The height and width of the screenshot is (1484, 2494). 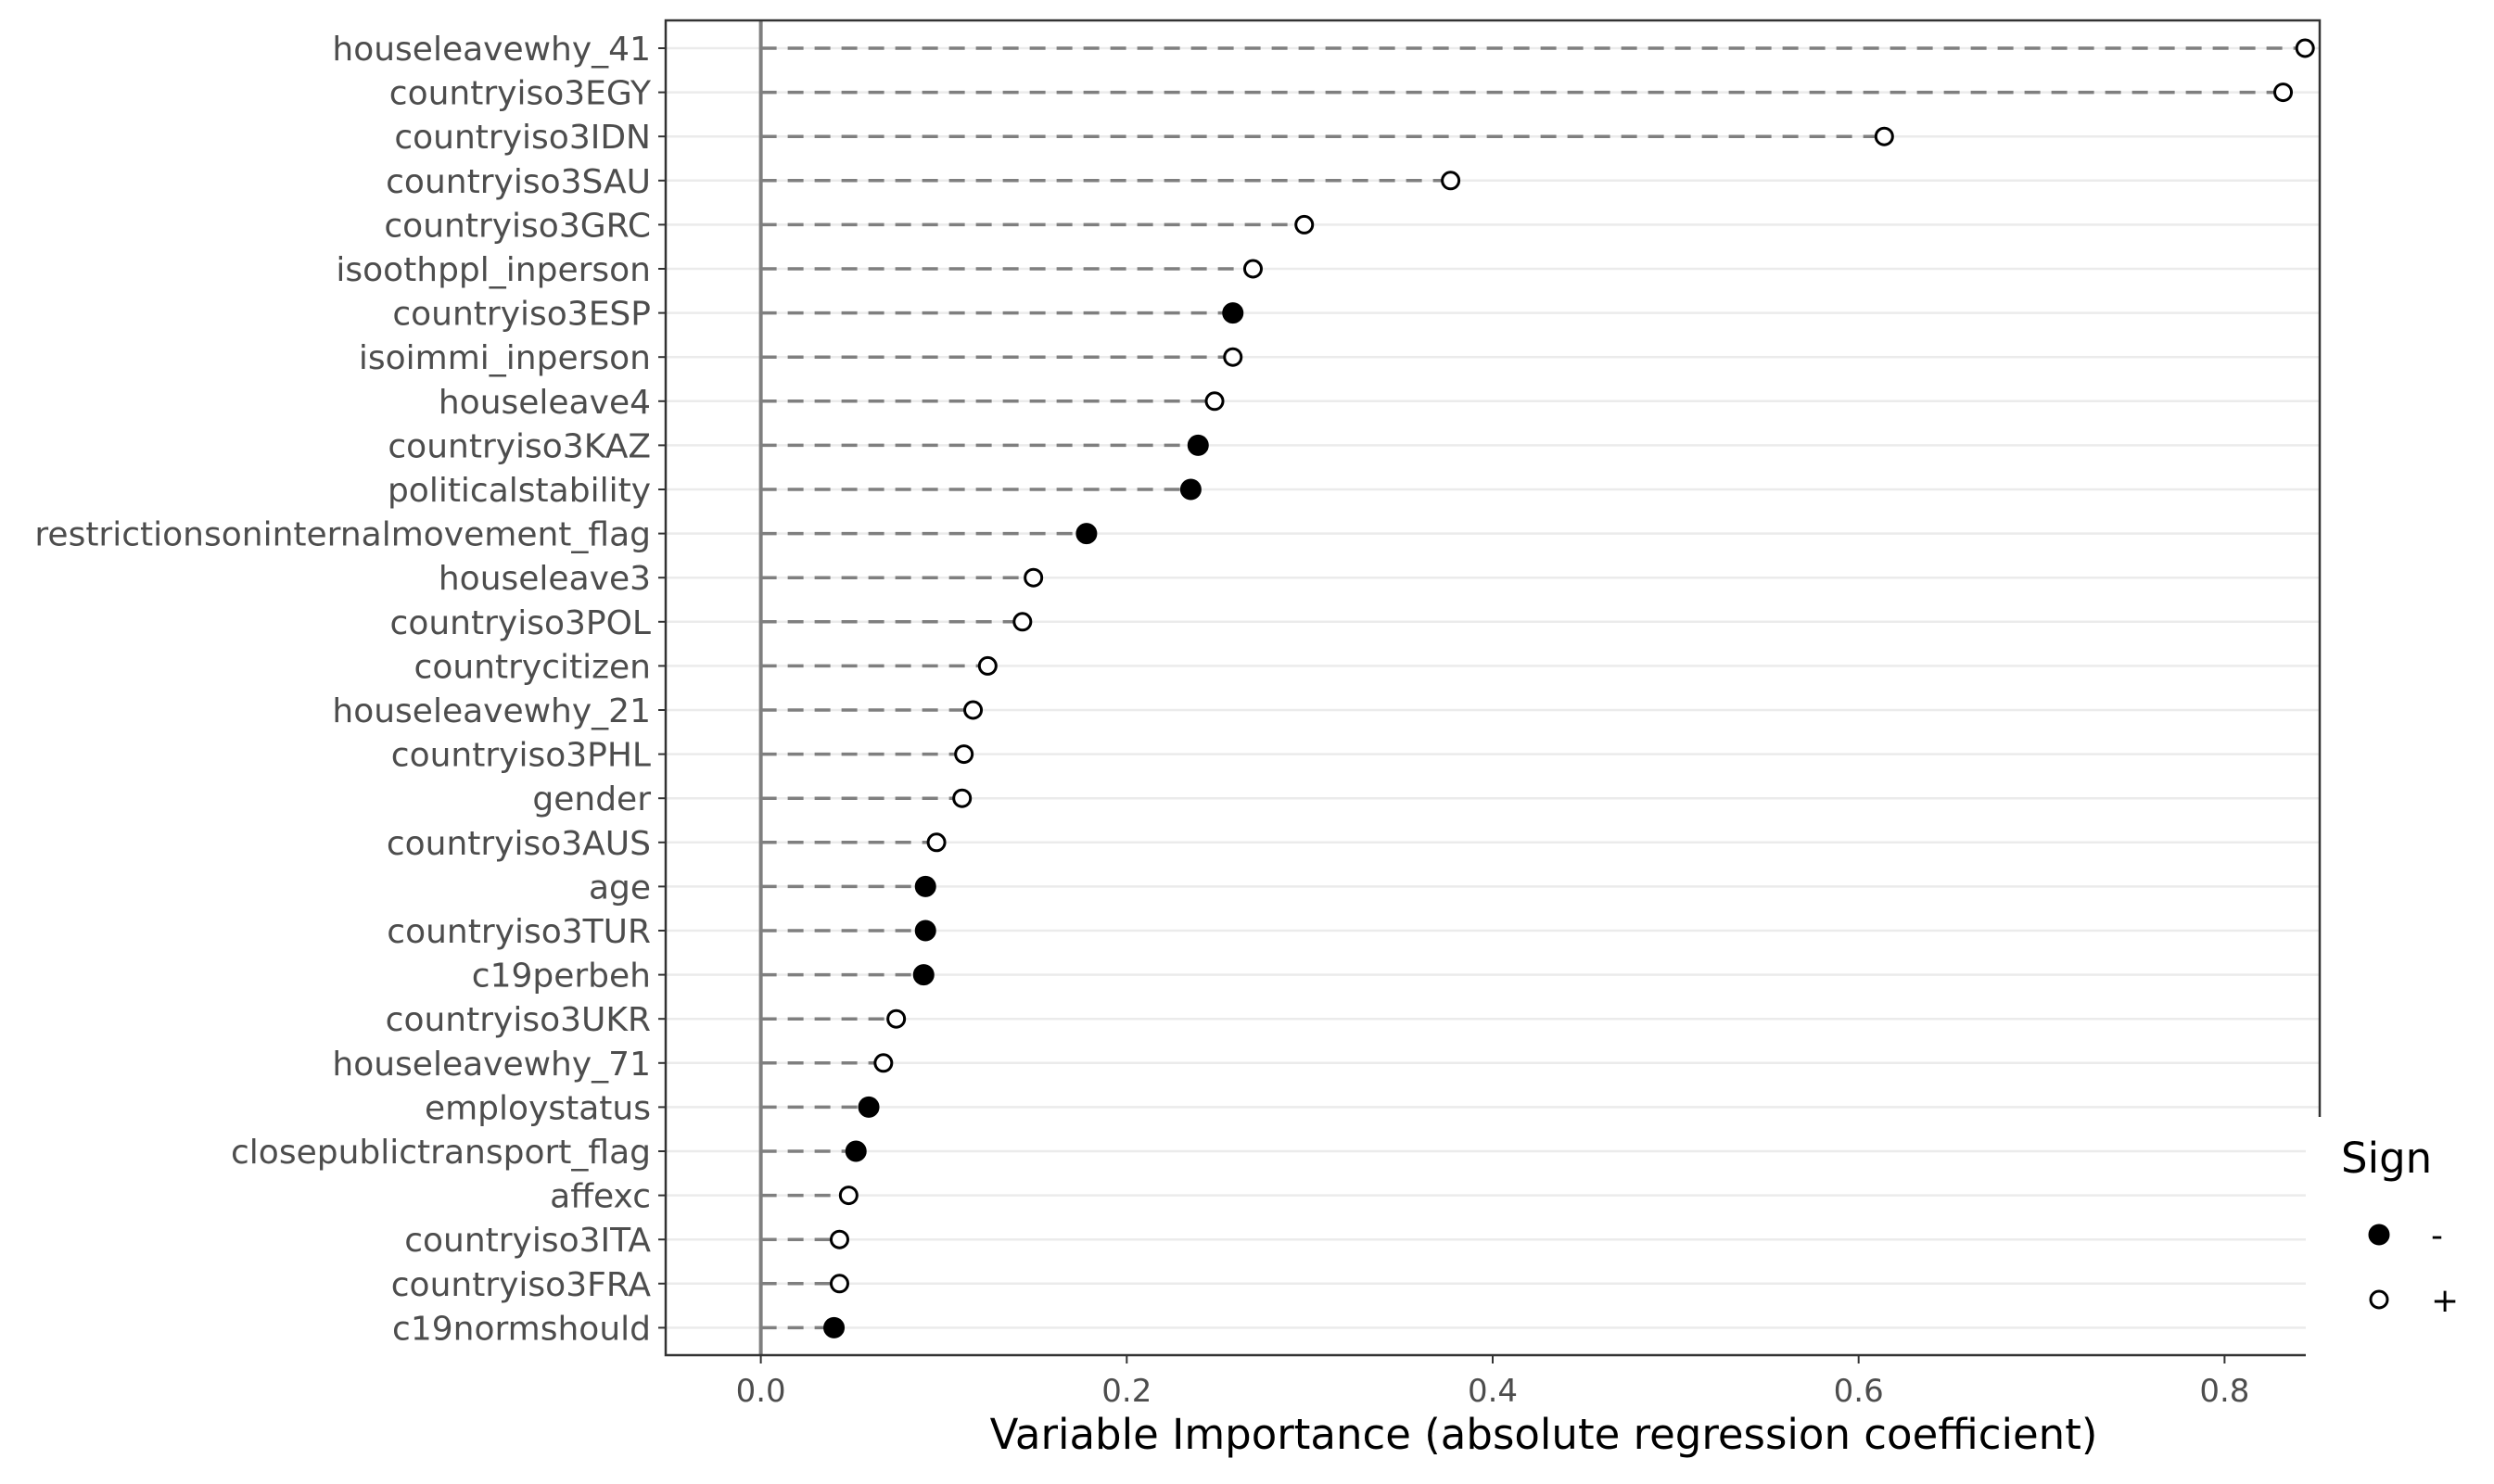 I want to click on point-countryiso3SAU, so click(x=1451, y=181).